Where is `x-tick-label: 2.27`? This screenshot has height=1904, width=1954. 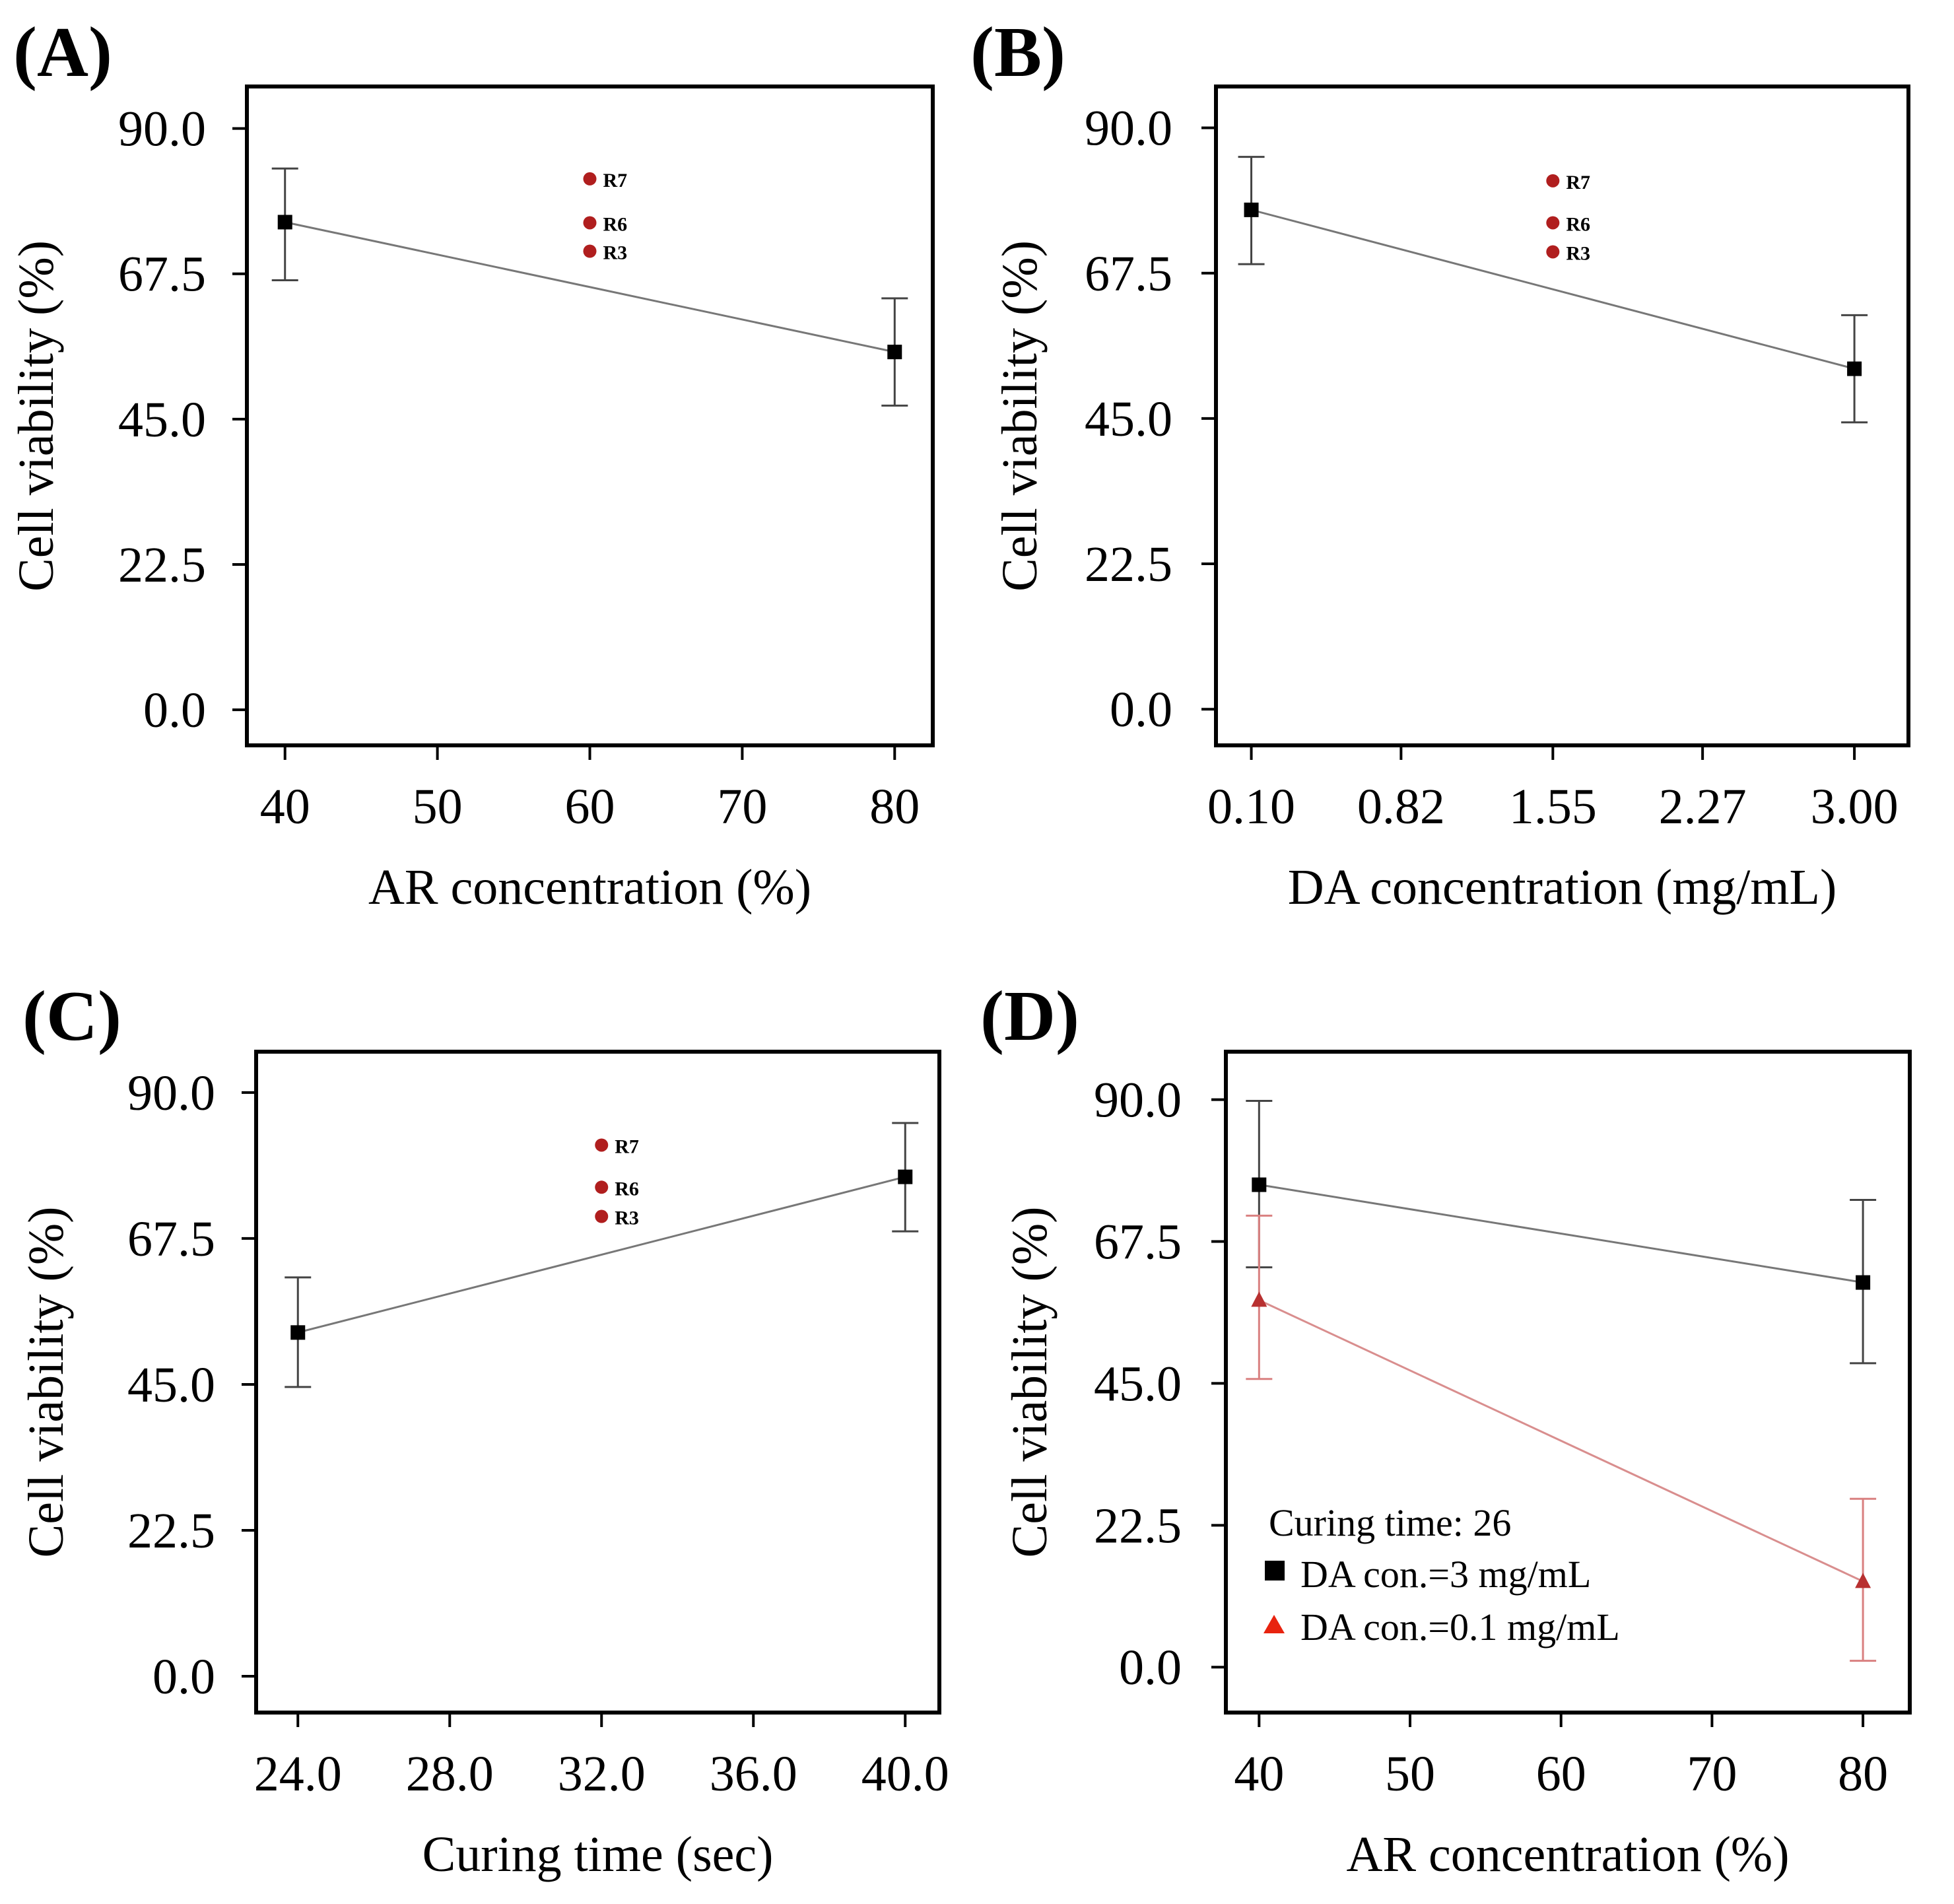
x-tick-label: 2.27 is located at coordinates (1703, 807).